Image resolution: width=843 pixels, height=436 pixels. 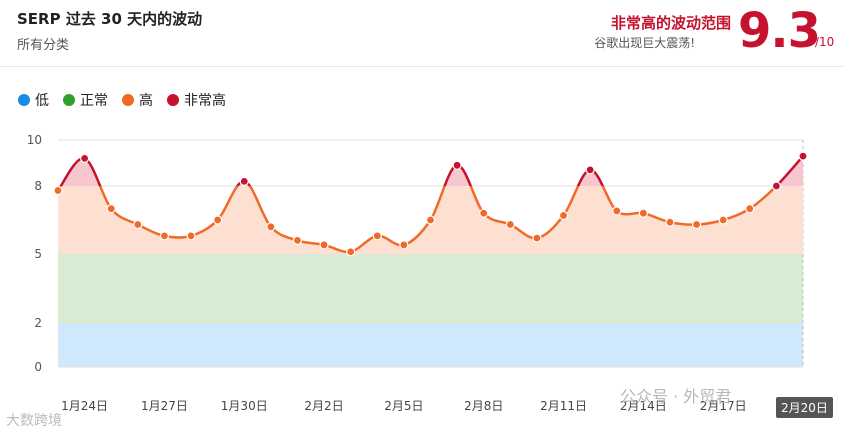 What do you see at coordinates (137, 100) in the screenshot?
I see `legend-item-high: 高` at bounding box center [137, 100].